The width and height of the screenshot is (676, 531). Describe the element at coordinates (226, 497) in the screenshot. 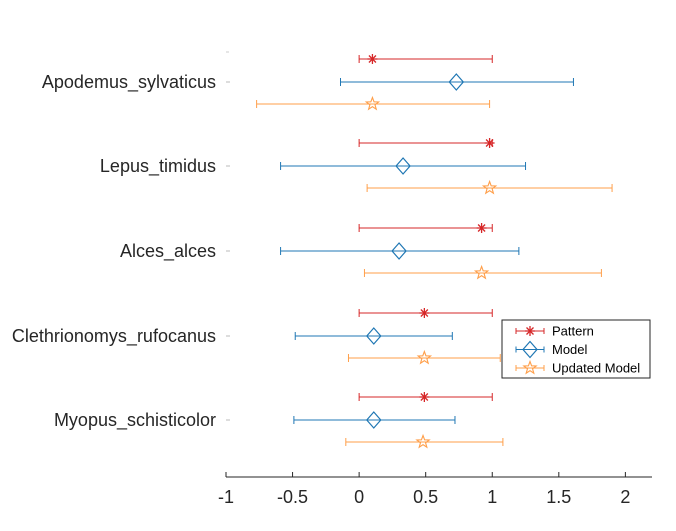

I see `x-tick-label: -1` at that location.